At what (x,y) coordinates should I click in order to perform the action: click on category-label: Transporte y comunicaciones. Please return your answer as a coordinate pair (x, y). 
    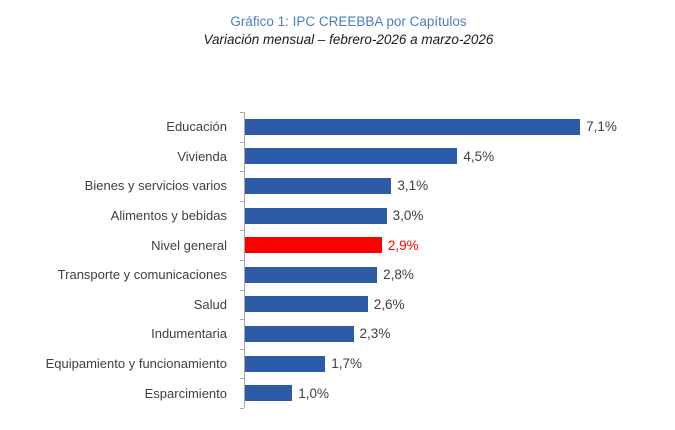
    Looking at the image, I should click on (142, 275).